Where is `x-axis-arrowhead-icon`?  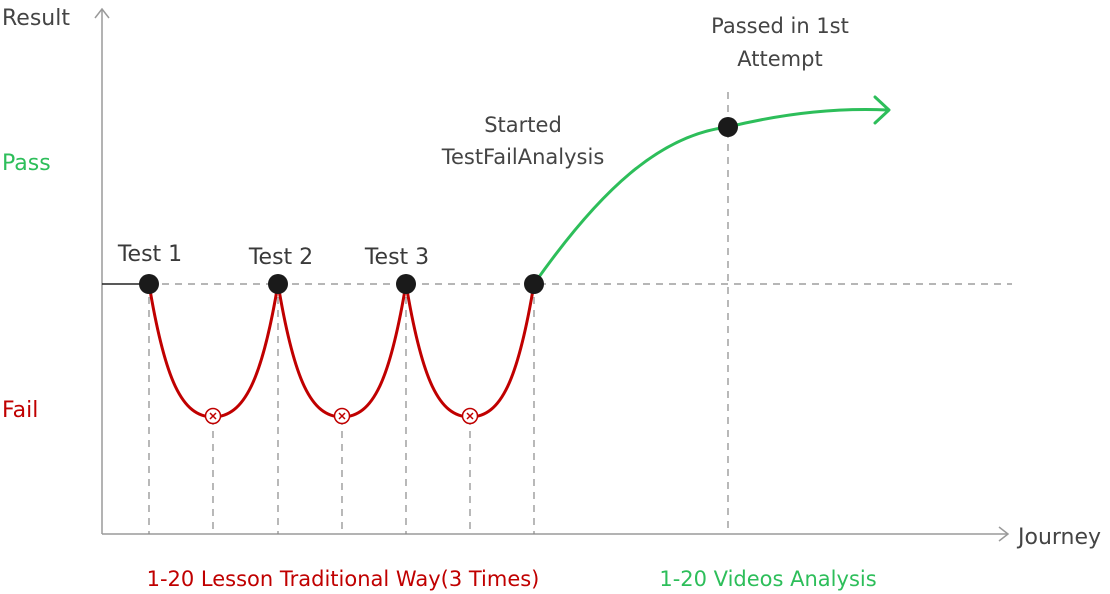 x-axis-arrowhead-icon is located at coordinates (1004, 534).